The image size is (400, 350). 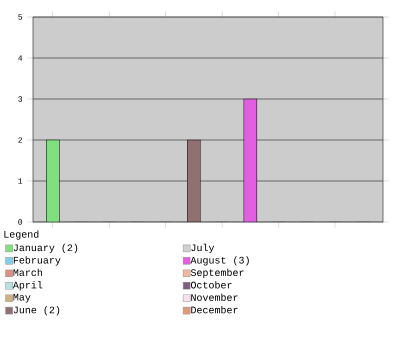 I want to click on y-tick-label: 5, so click(x=20, y=17).